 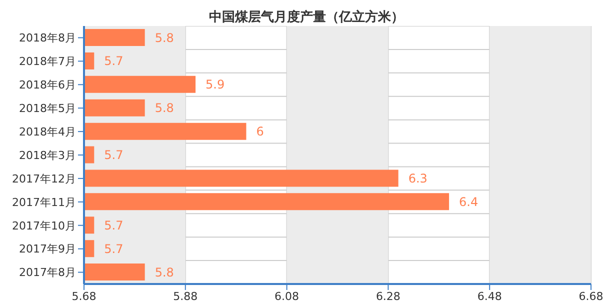 I want to click on y-tick-label: 2018年8月, so click(x=47, y=38).